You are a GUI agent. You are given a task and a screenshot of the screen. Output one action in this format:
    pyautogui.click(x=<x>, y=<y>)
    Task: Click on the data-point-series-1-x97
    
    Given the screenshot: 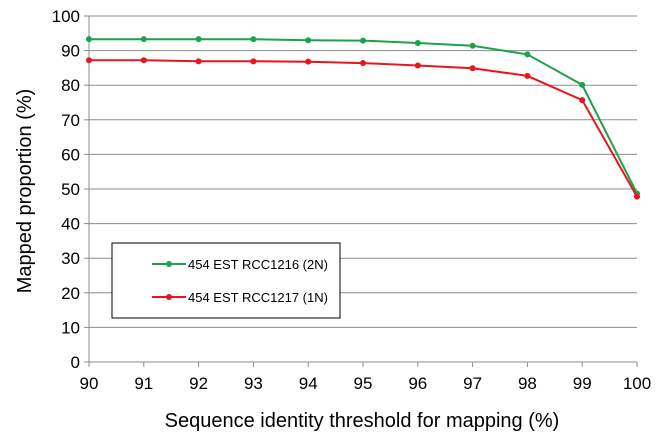 What is the action you would take?
    pyautogui.click(x=472, y=45)
    